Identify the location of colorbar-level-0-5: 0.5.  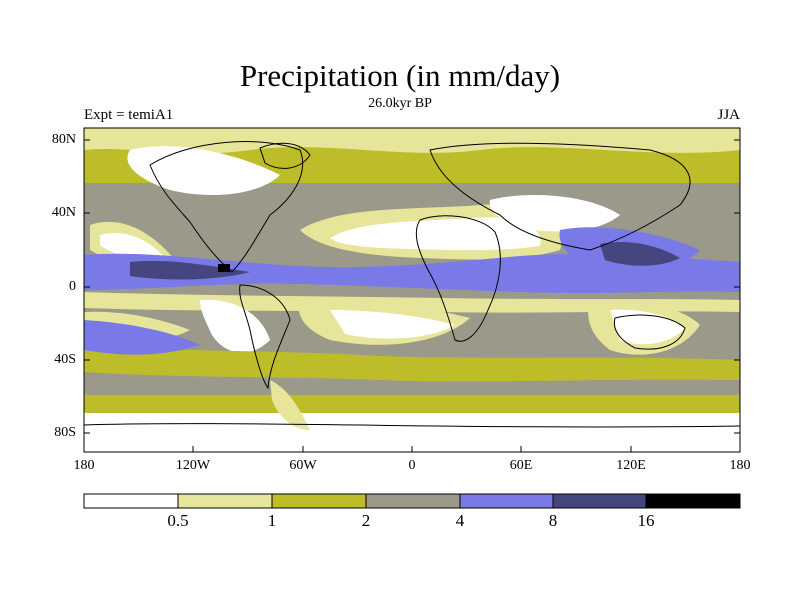
(178, 520).